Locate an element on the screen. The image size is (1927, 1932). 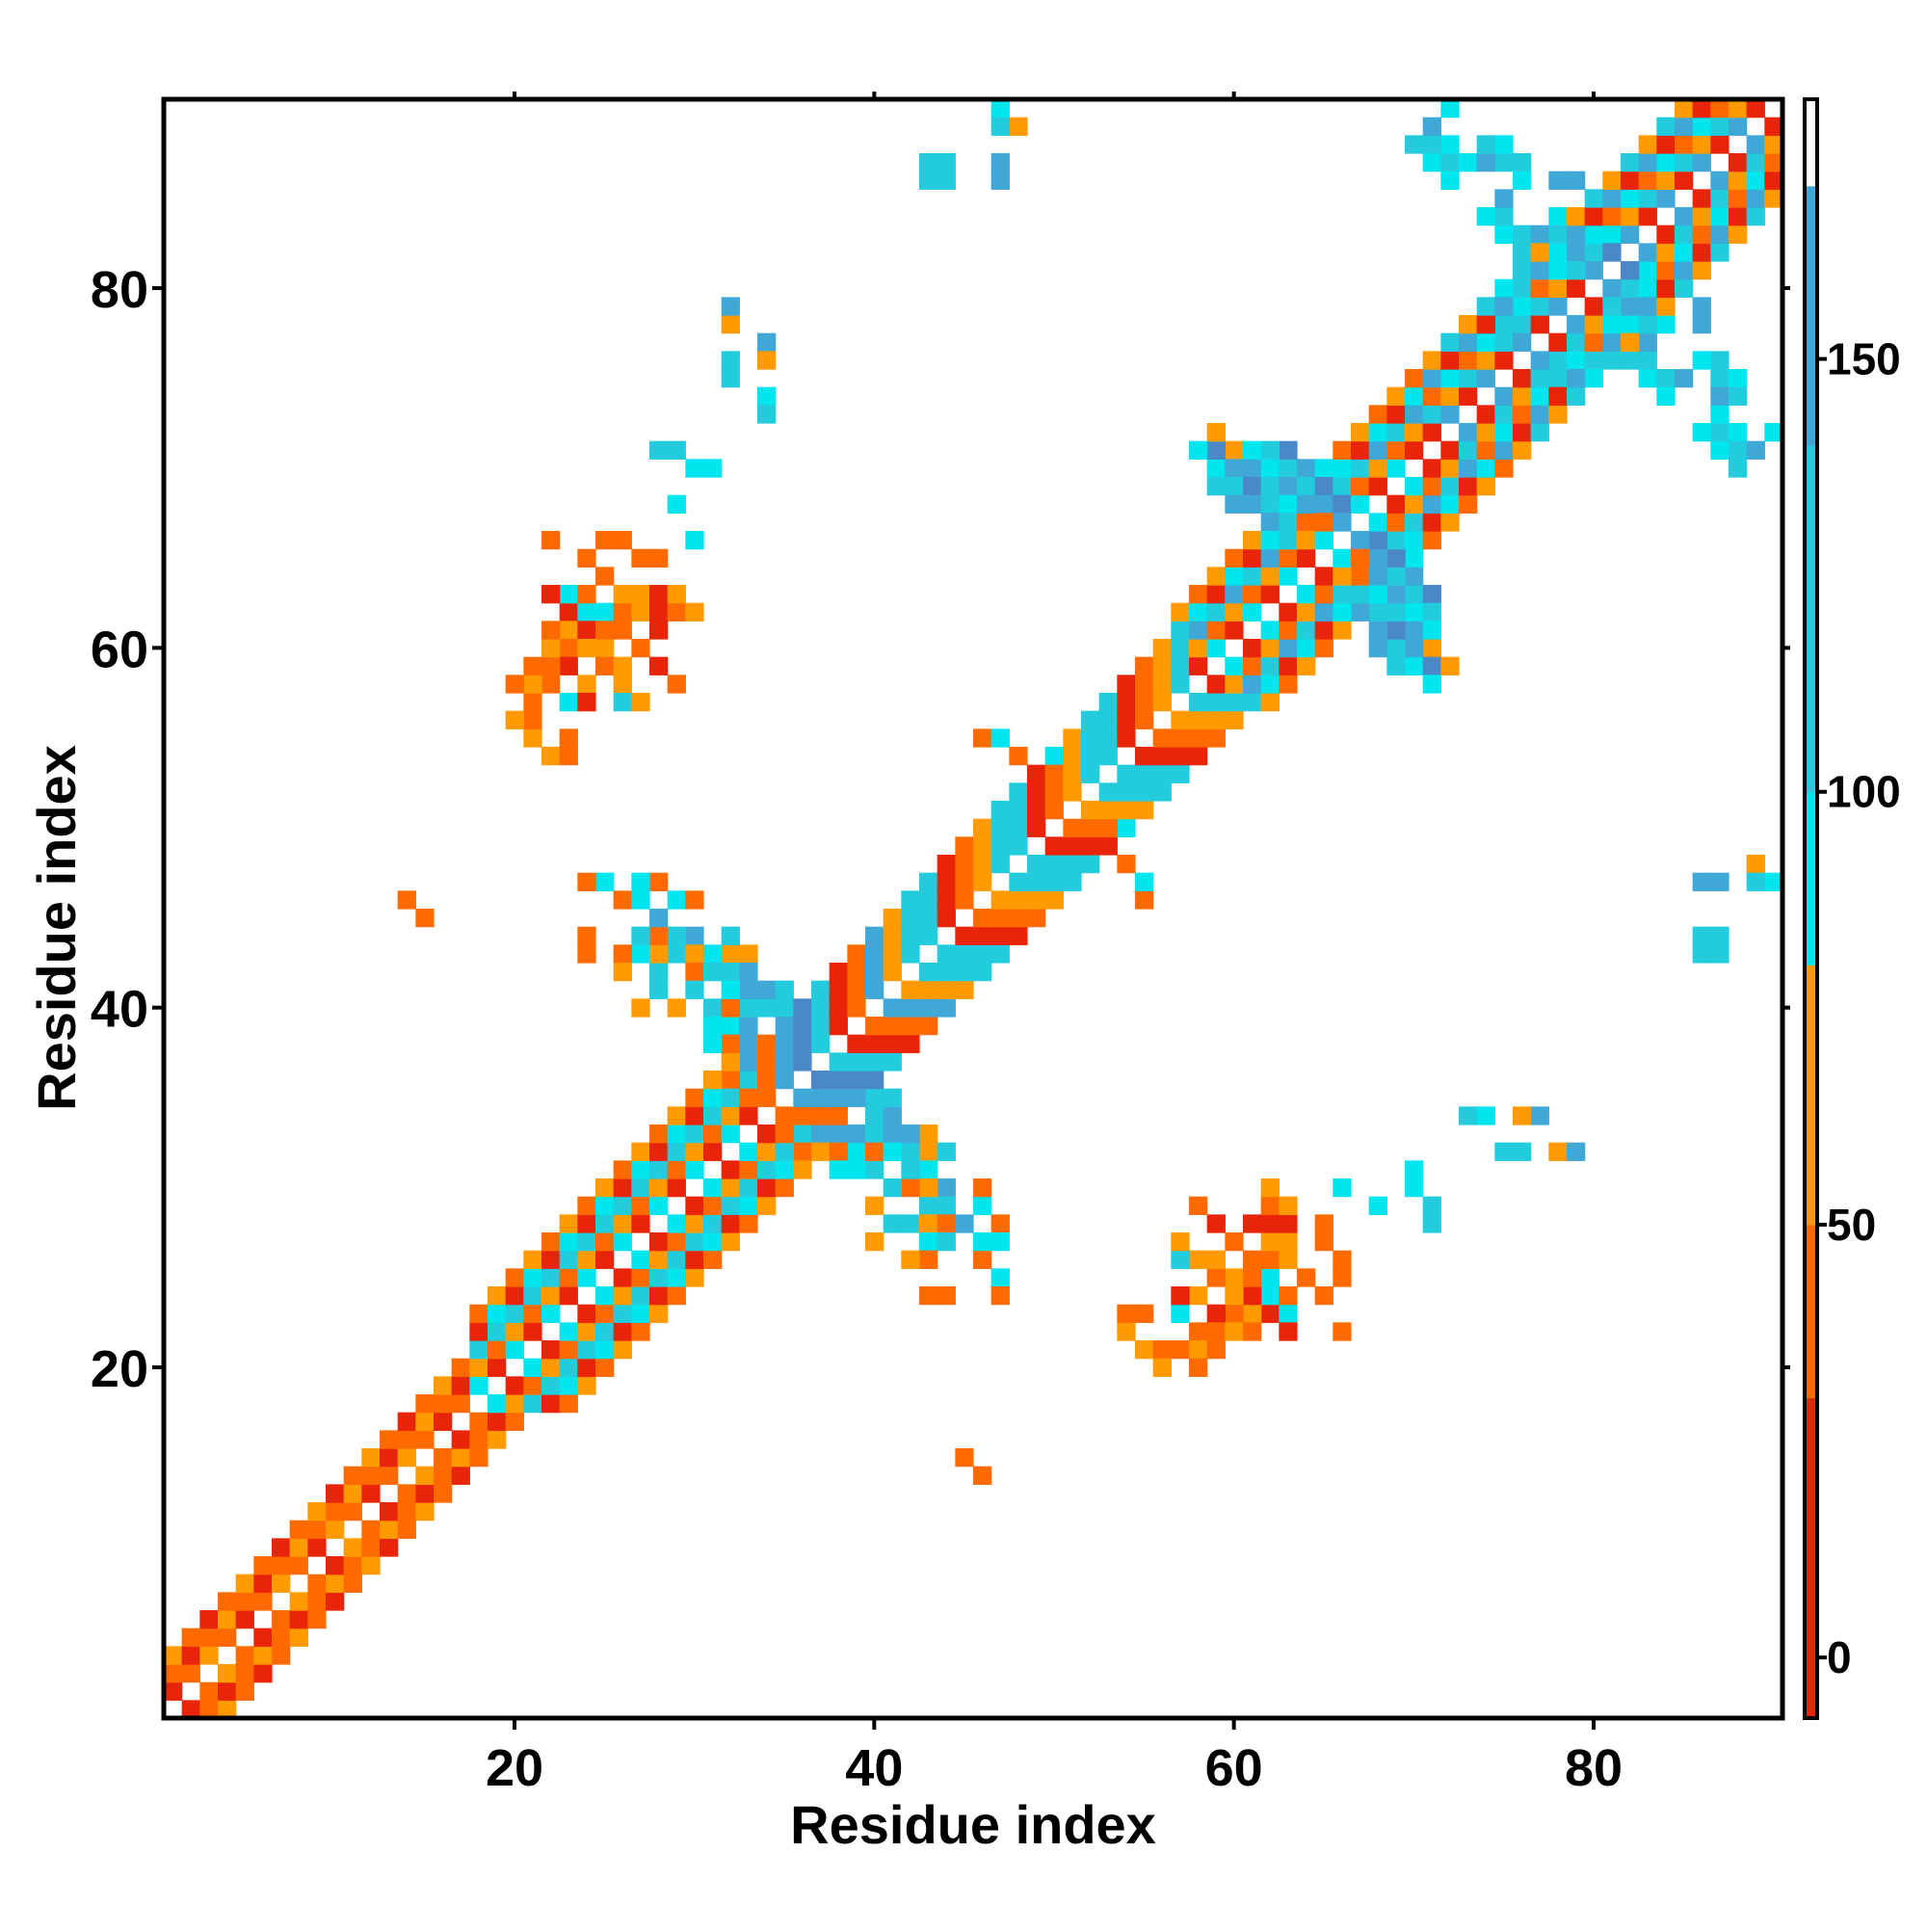
y-tick-label: 80 is located at coordinates (120, 290).